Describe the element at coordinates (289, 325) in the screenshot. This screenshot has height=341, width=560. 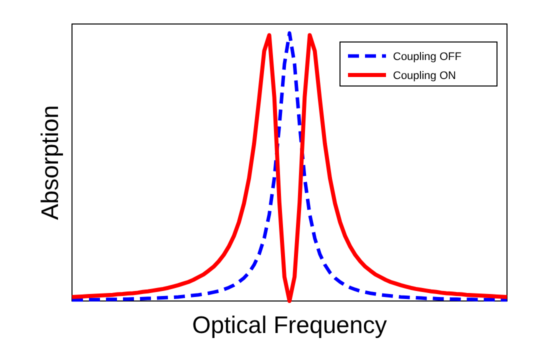
I see `x-axis-title: Optical Frequency` at that location.